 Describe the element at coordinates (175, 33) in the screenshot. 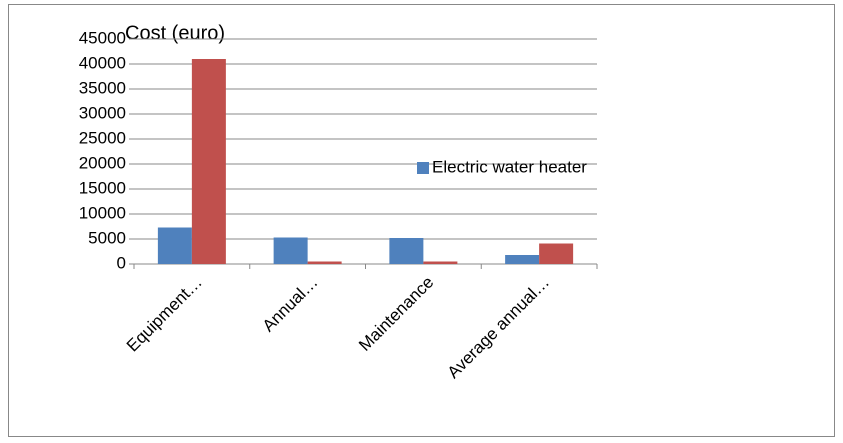

I see `chart-title: Cost (euro)` at that location.